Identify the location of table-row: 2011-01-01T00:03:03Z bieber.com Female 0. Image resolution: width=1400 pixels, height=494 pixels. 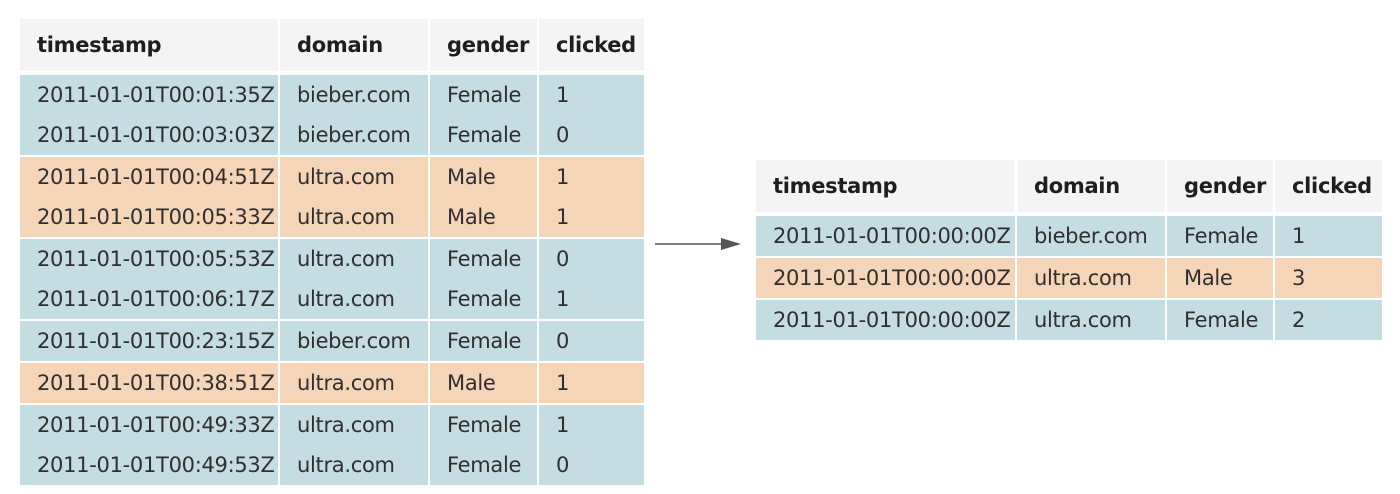
(332, 135).